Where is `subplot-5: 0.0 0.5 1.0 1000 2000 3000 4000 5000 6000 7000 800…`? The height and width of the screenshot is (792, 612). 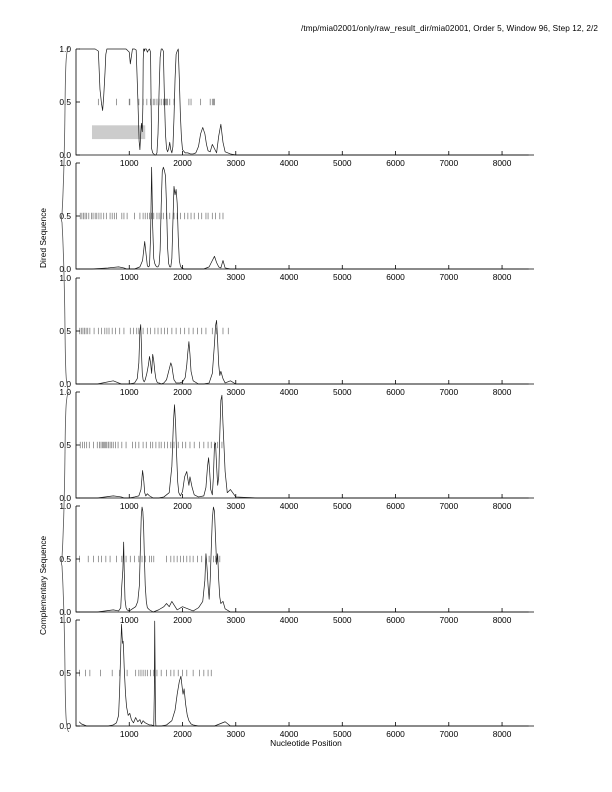 subplot-5: 0.0 0.5 1.0 1000 2000 3000 4000 5000 6000 7000 800… is located at coordinates (293, 566).